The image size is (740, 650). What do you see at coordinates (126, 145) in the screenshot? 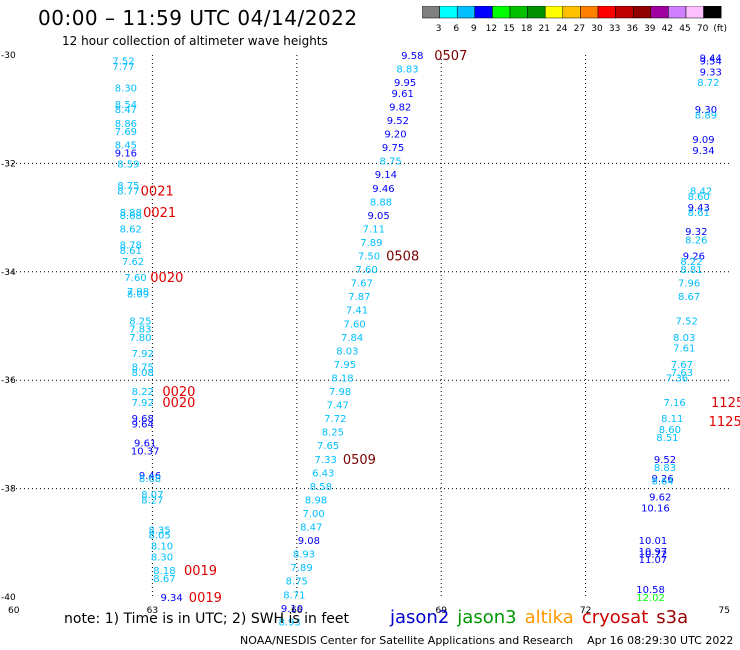
I see `wave-height-value: 8.45` at bounding box center [126, 145].